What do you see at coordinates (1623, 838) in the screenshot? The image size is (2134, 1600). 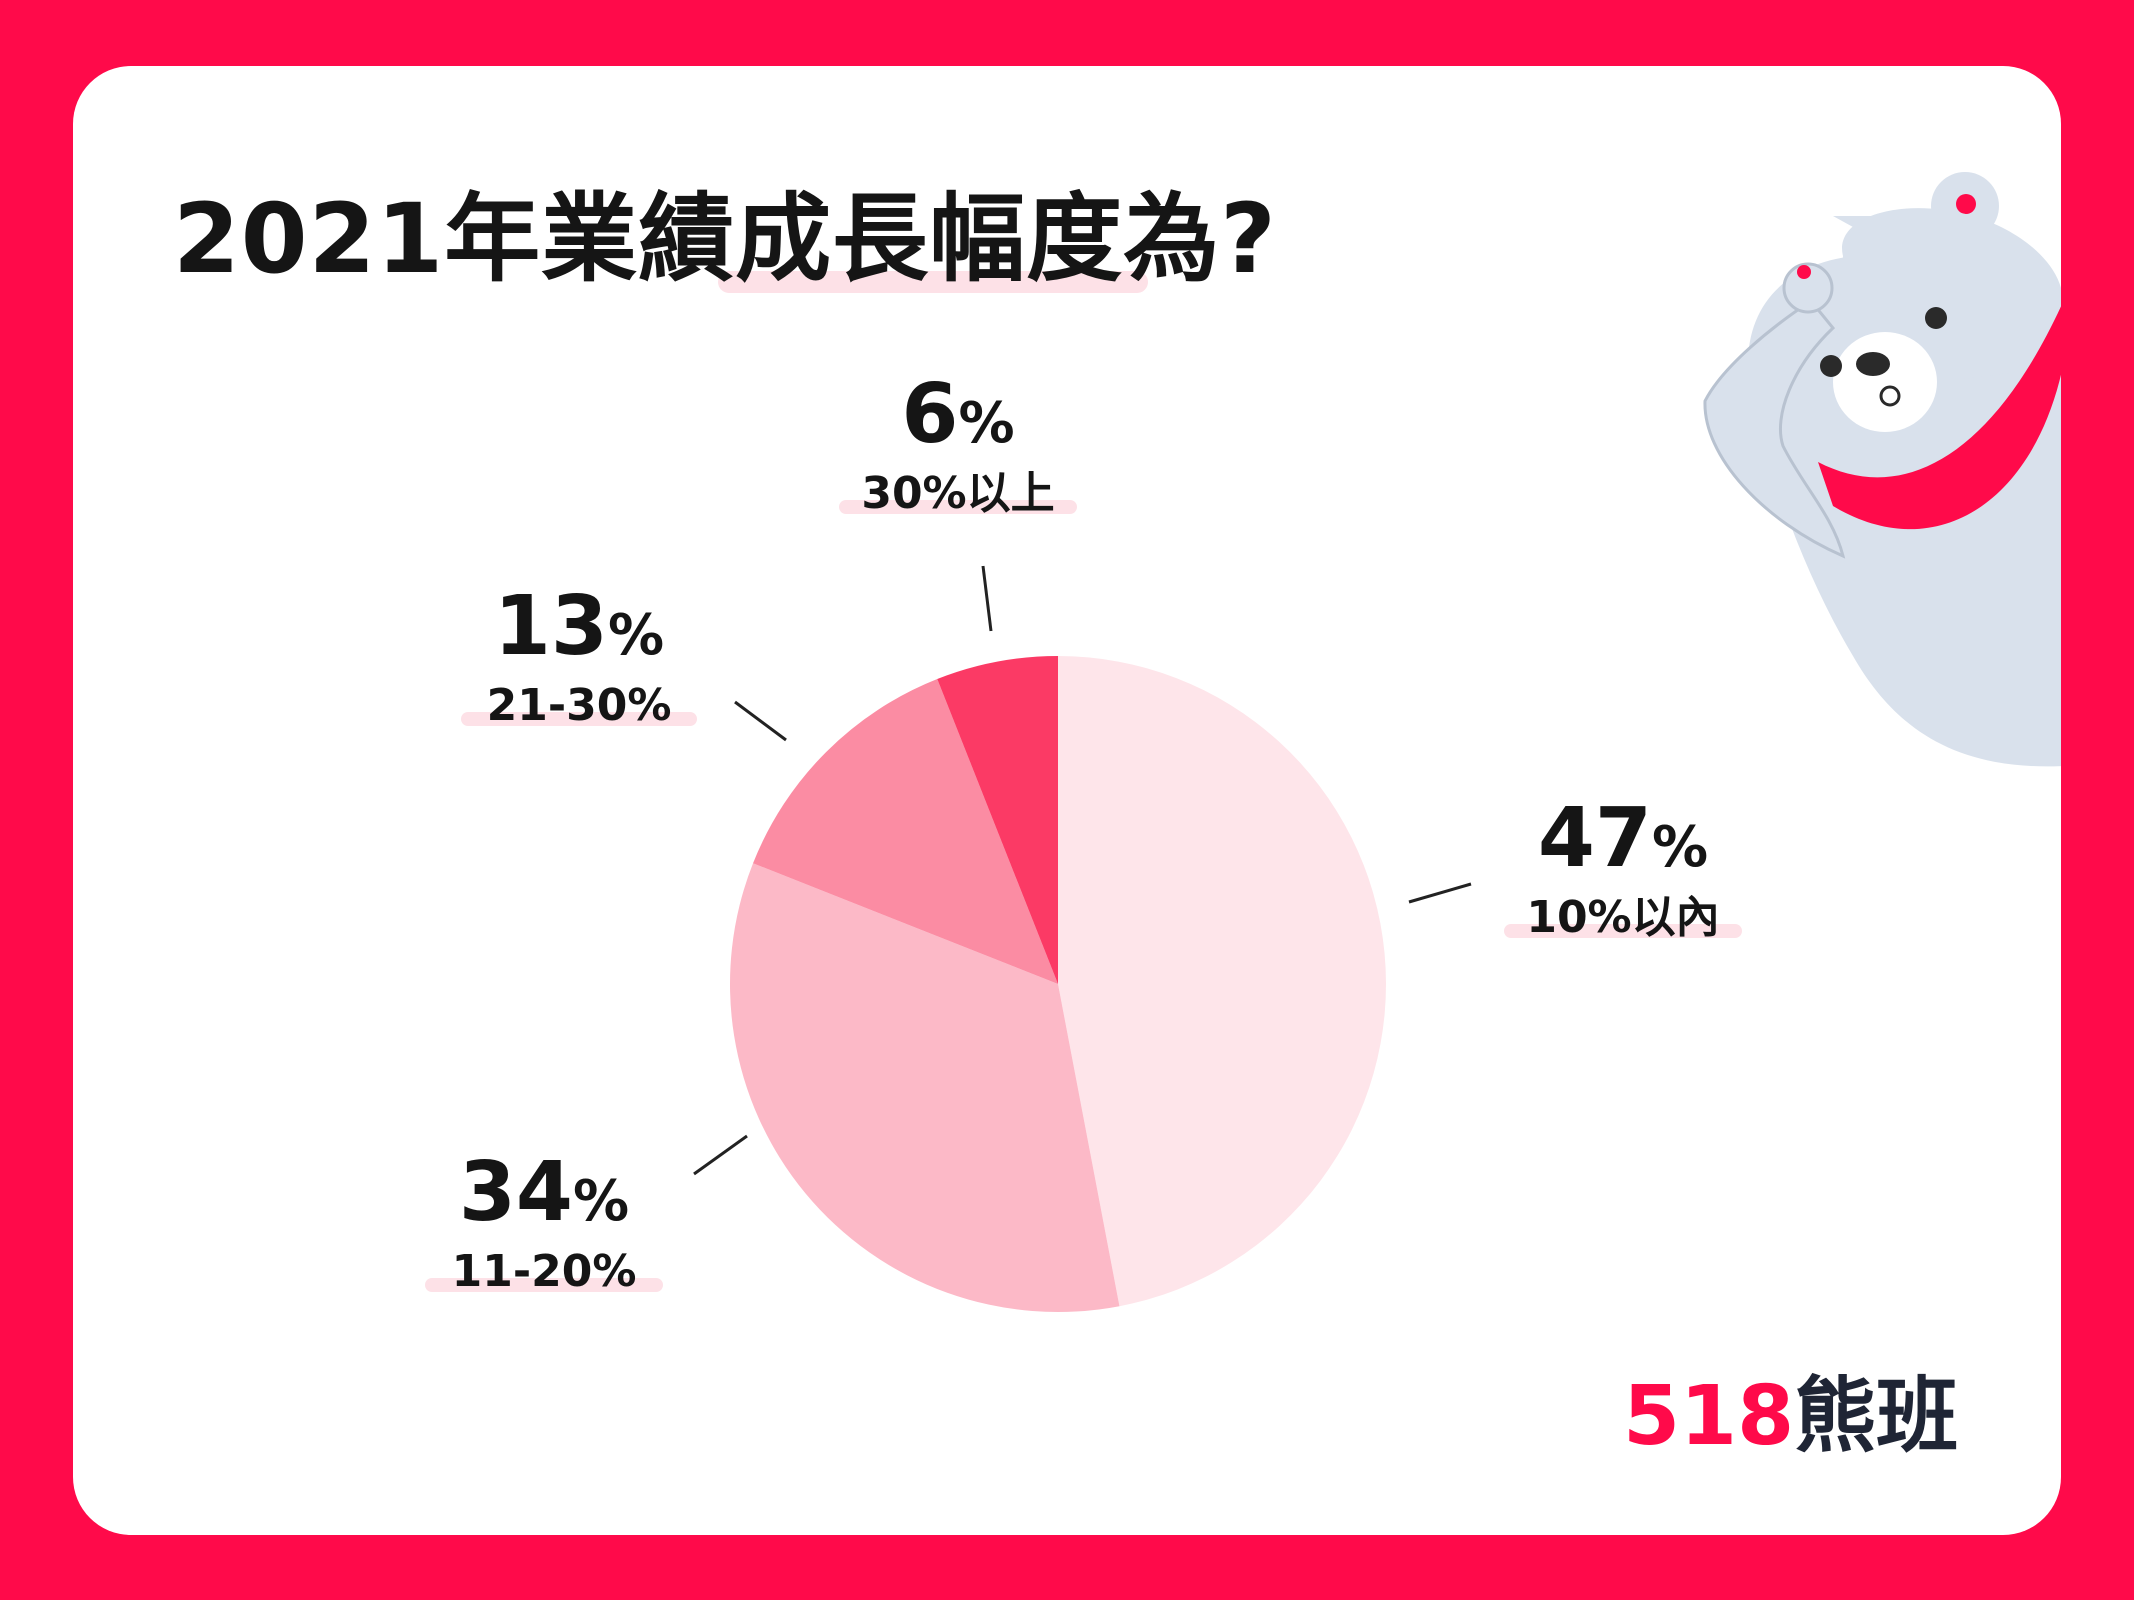 I see `slice-percent-label: 47%` at bounding box center [1623, 838].